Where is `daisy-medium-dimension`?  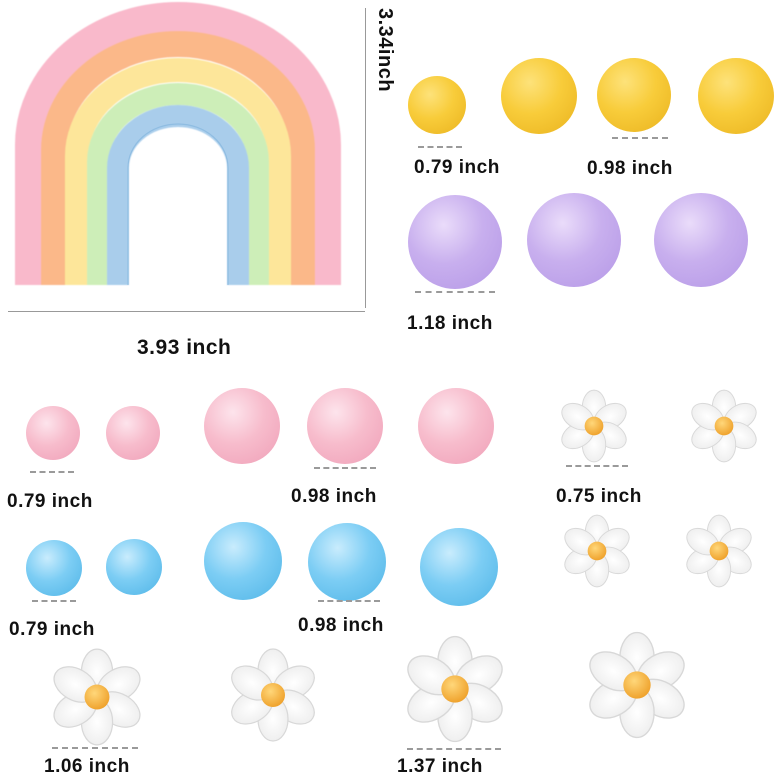 daisy-medium-dimension is located at coordinates (95, 748).